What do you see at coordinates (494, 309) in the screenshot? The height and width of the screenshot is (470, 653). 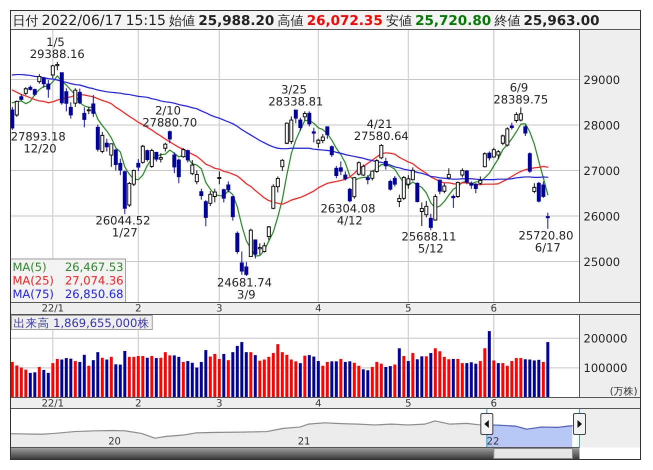 I see `x-tick-label: 6` at bounding box center [494, 309].